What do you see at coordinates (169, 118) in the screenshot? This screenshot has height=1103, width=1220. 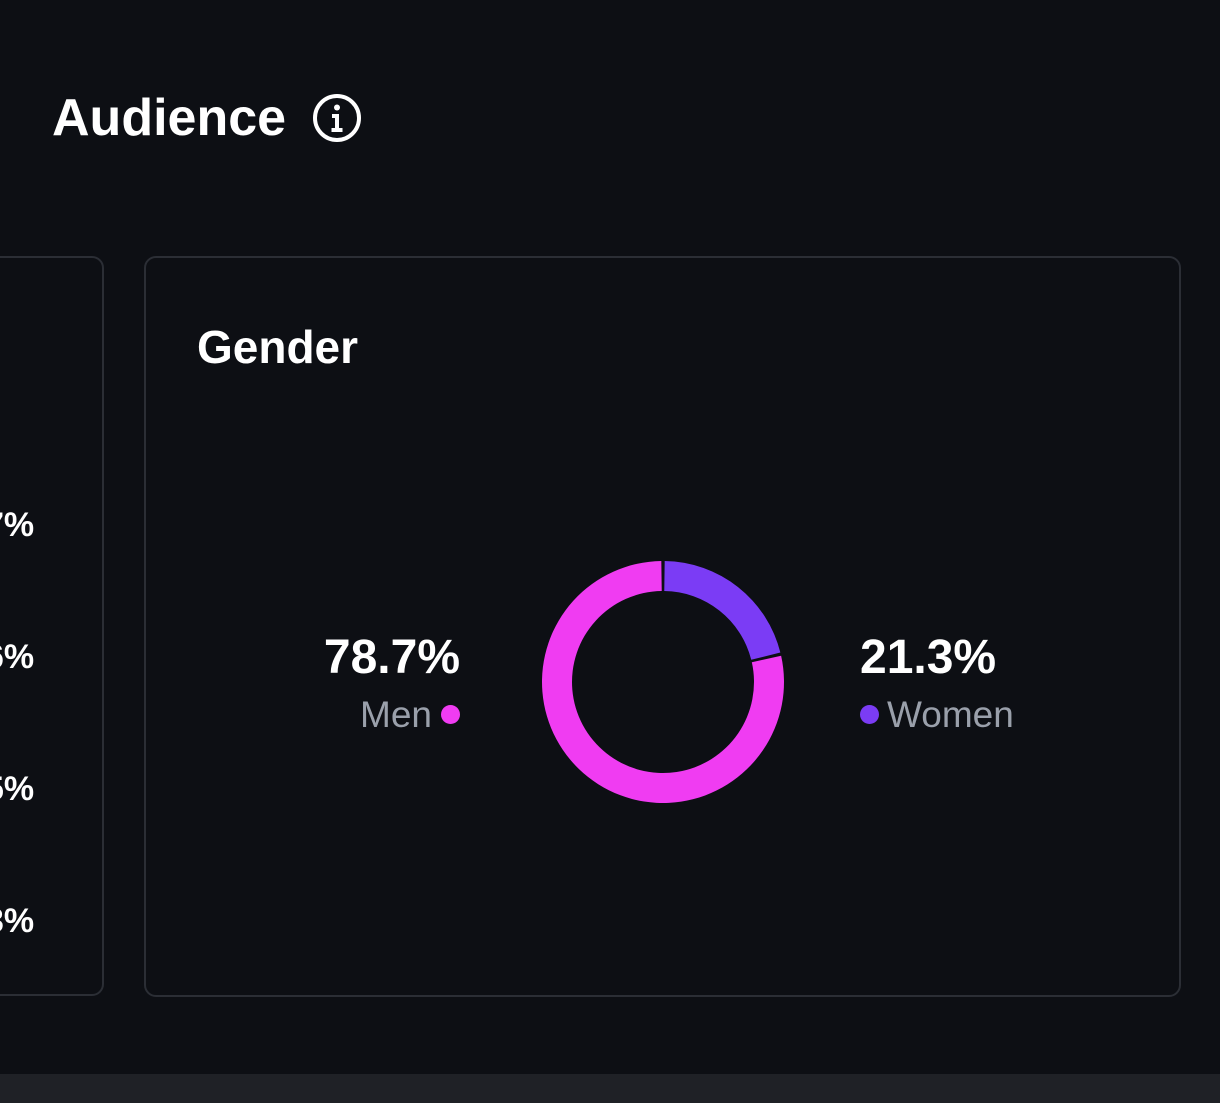 I see `page-title: Audience` at bounding box center [169, 118].